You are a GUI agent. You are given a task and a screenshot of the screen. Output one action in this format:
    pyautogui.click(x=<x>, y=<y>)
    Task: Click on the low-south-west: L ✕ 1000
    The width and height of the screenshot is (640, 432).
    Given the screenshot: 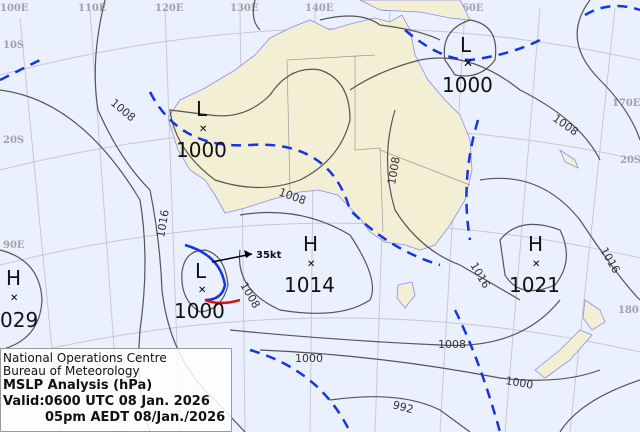 What is the action you would take?
    pyautogui.click(x=199, y=291)
    